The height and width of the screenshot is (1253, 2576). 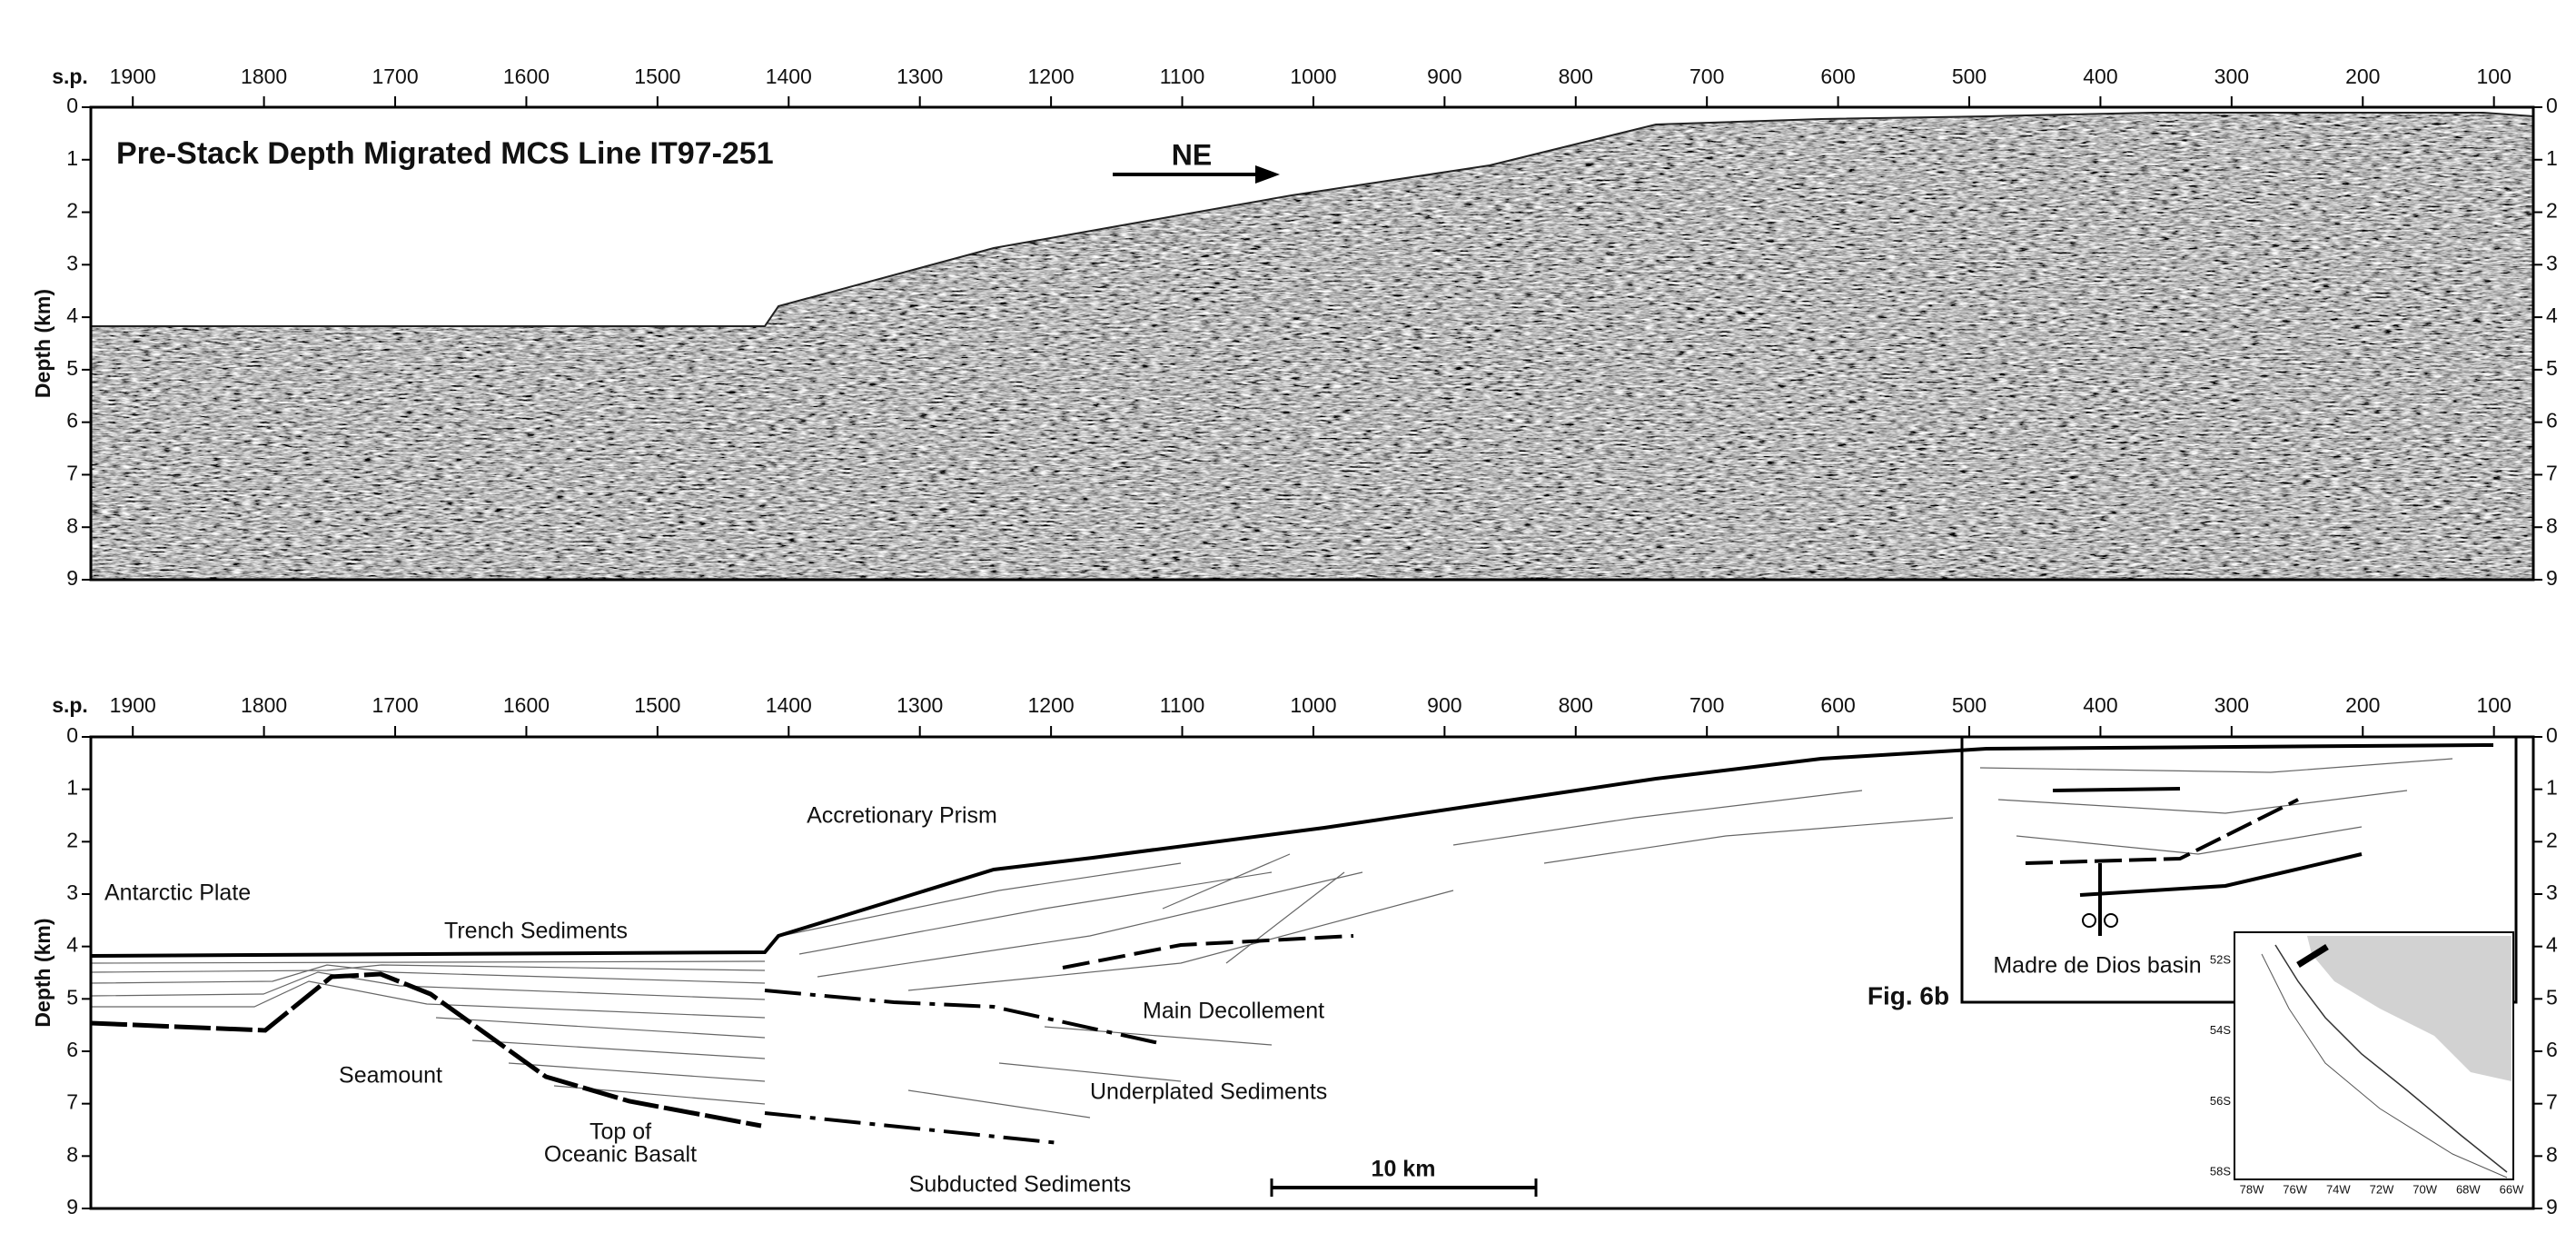 I want to click on annotation: Madre de Dios basin, so click(x=2097, y=966).